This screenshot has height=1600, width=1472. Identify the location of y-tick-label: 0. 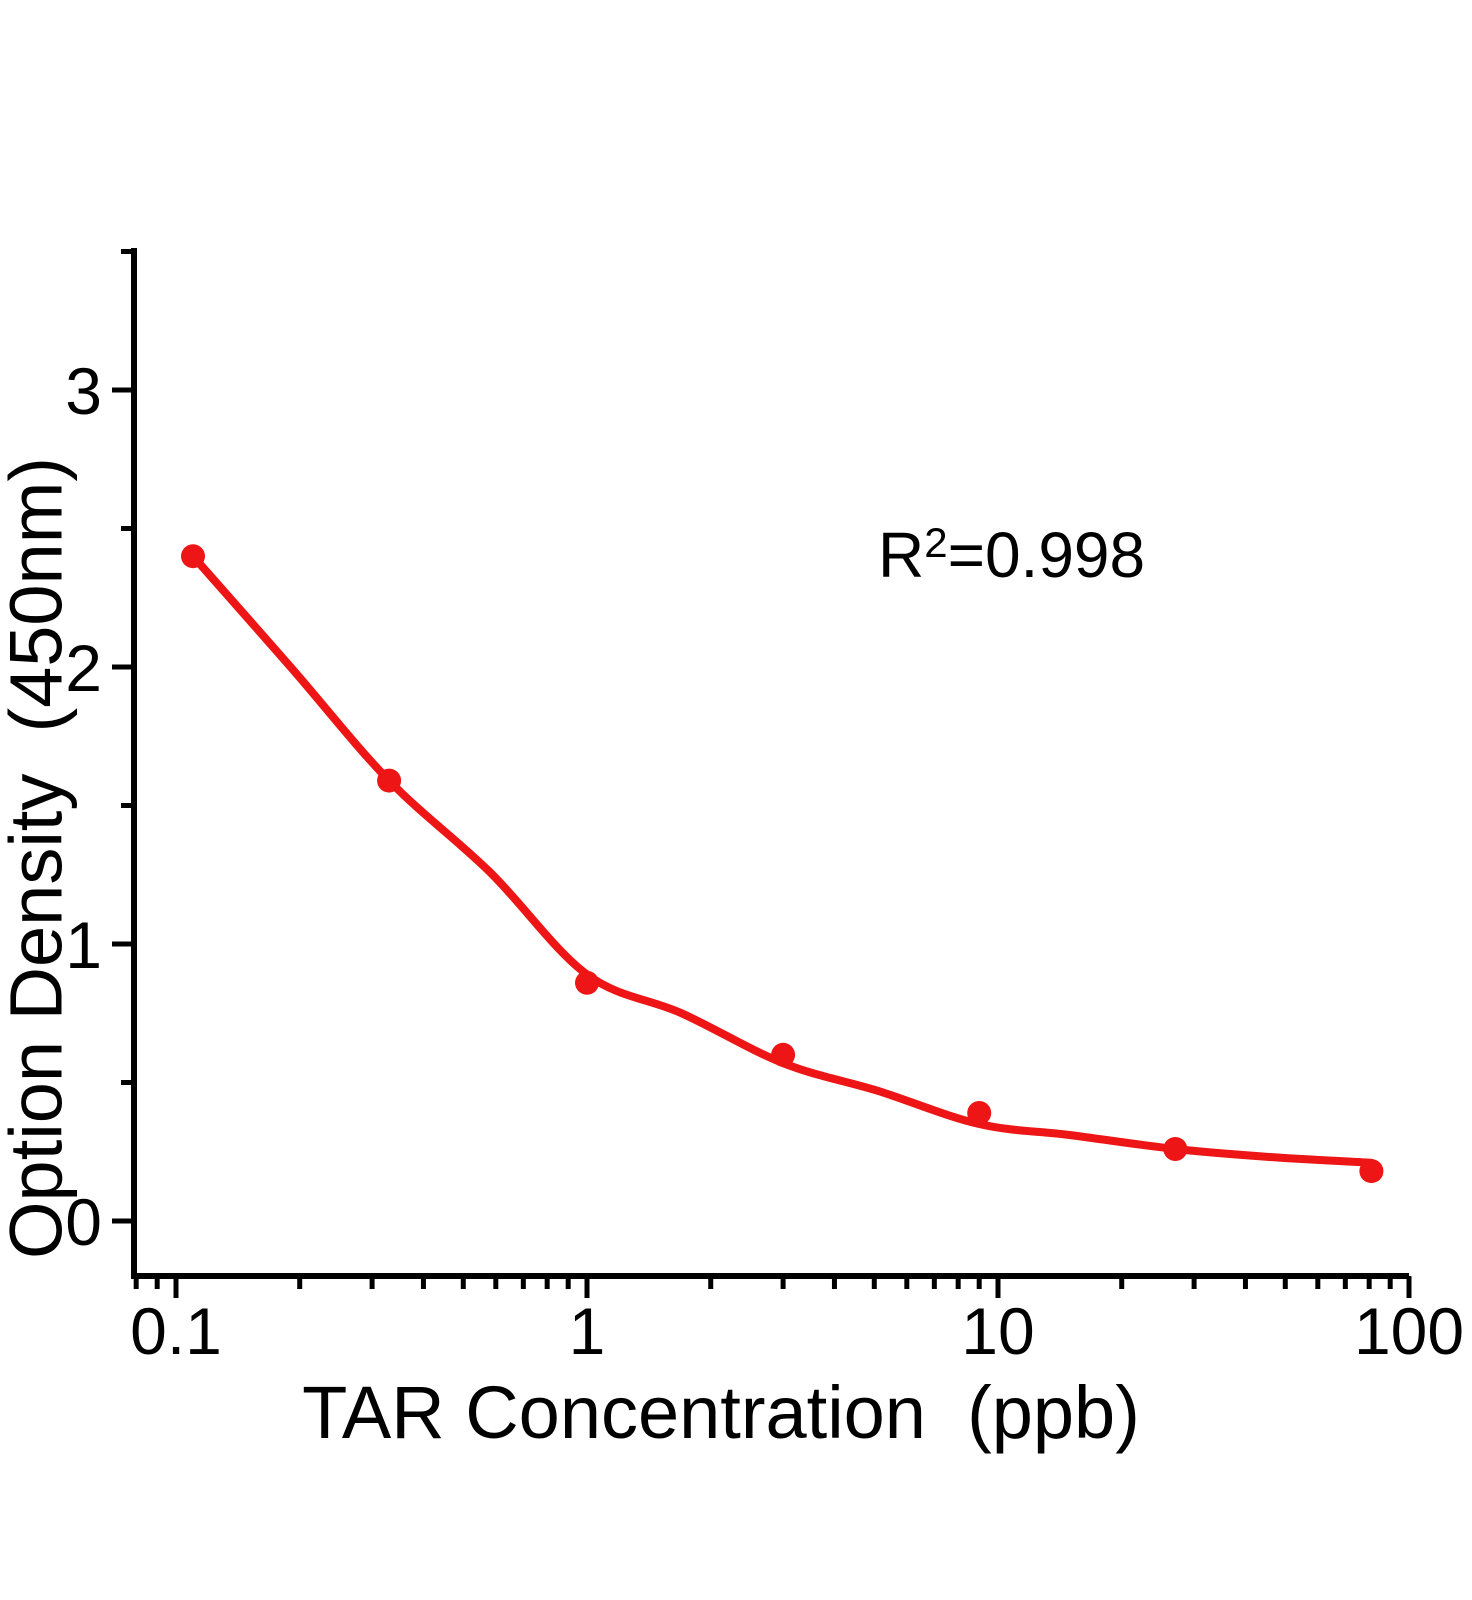
(83, 1222).